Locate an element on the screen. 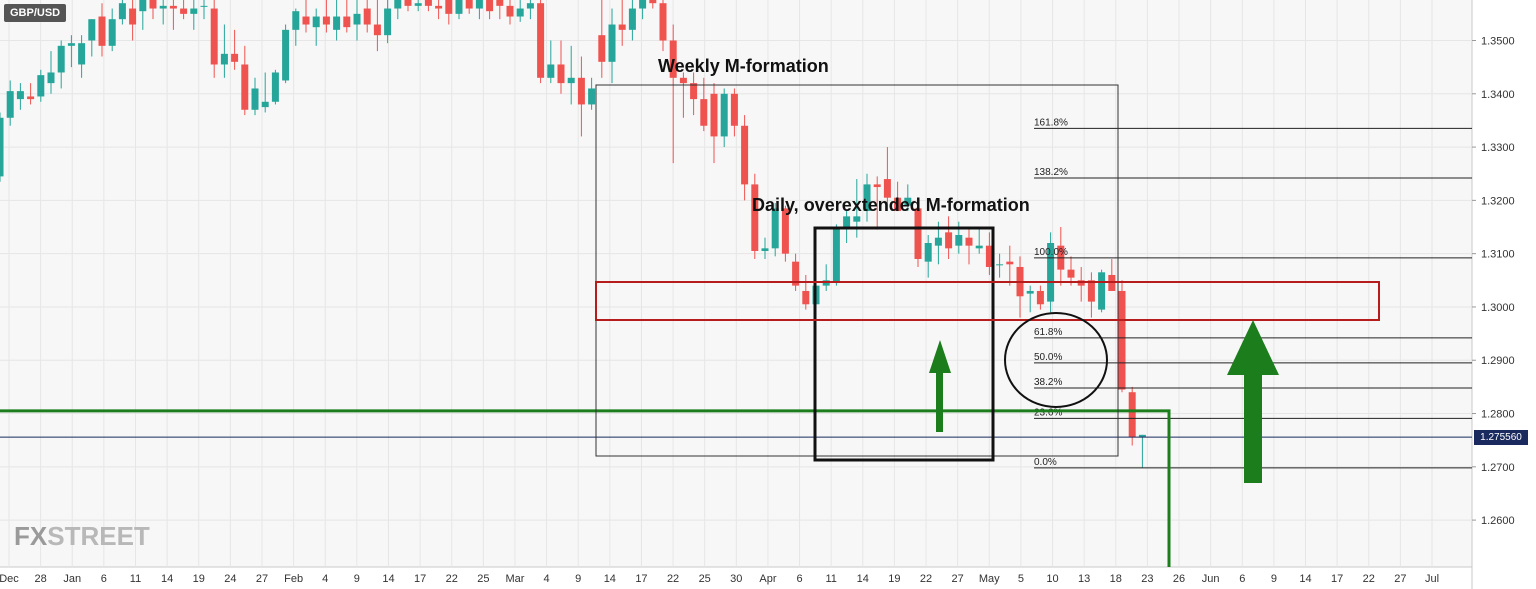 The height and width of the screenshot is (589, 1536). x-tick-label: 23 is located at coordinates (1147, 579).